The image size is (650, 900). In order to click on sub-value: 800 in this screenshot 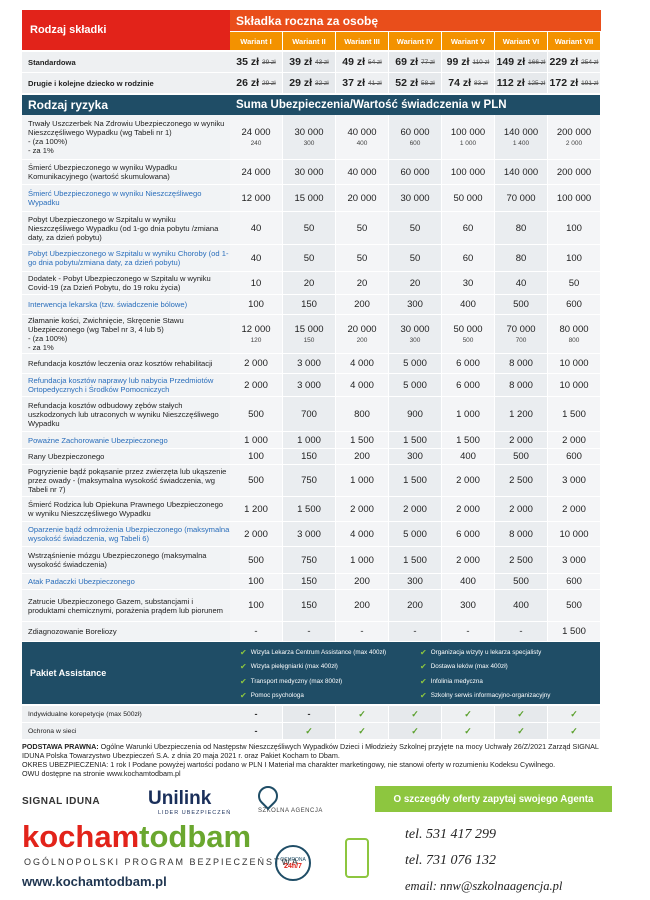, I will do `click(574, 340)`.